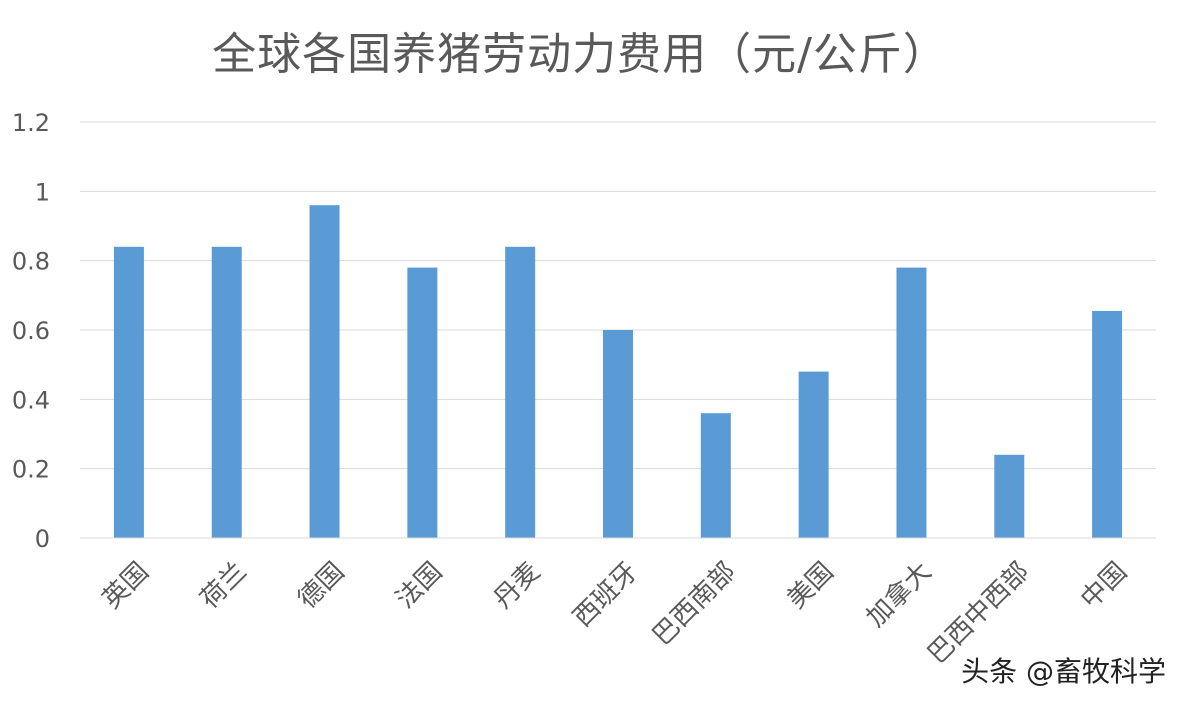  Describe the element at coordinates (42, 192) in the screenshot. I see `y-tick-label: 1` at that location.